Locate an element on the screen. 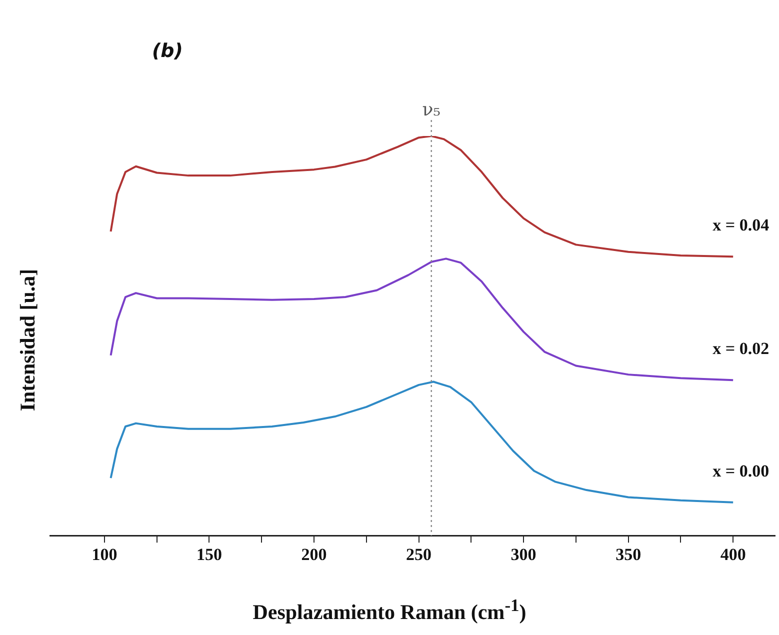 The height and width of the screenshot is (635, 779). series-label: x = 0.02 is located at coordinates (741, 348).